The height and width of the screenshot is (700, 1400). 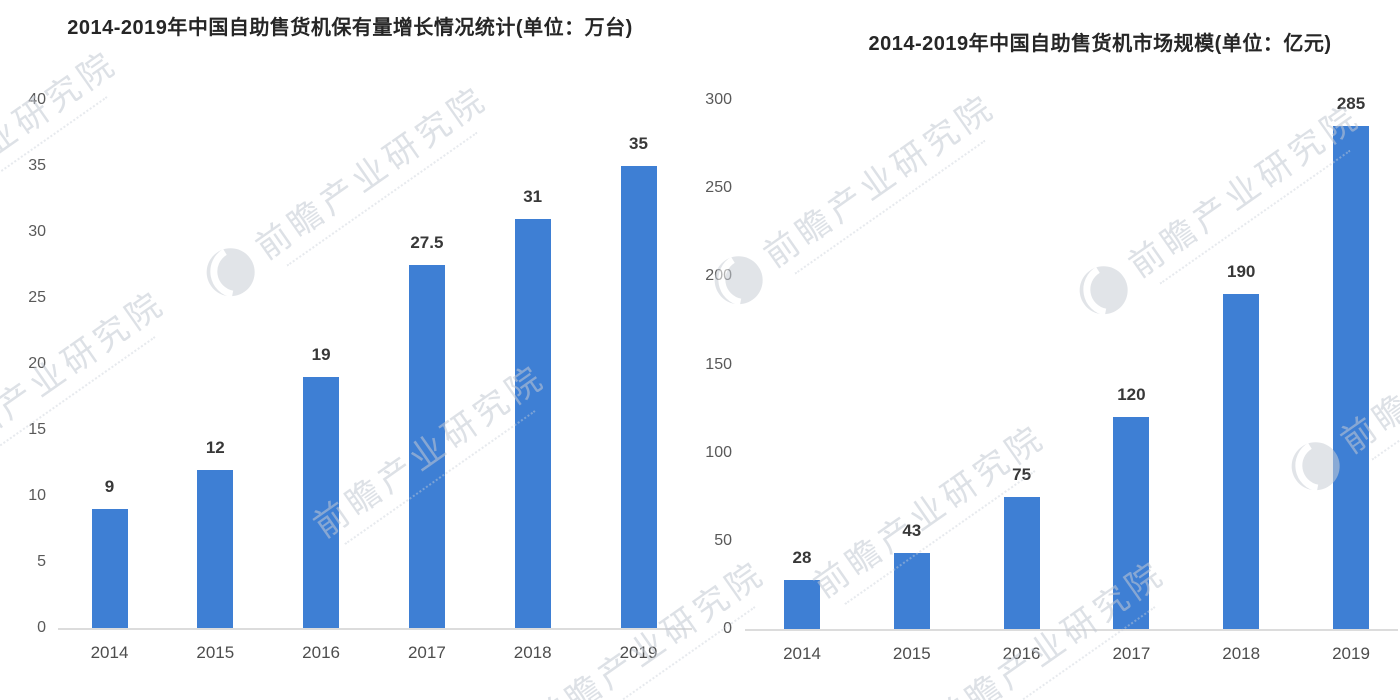 I want to click on y-tick-label-250: 250, so click(x=718, y=188).